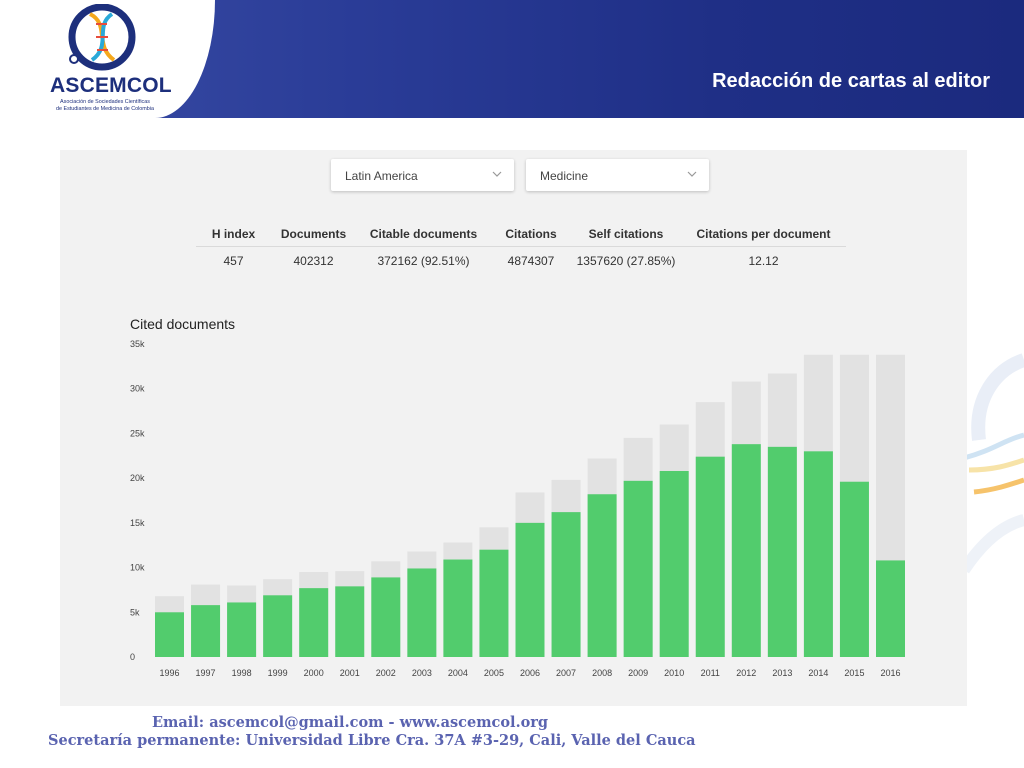  Describe the element at coordinates (169, 673) in the screenshot. I see `x-tick-label: 1996` at that location.